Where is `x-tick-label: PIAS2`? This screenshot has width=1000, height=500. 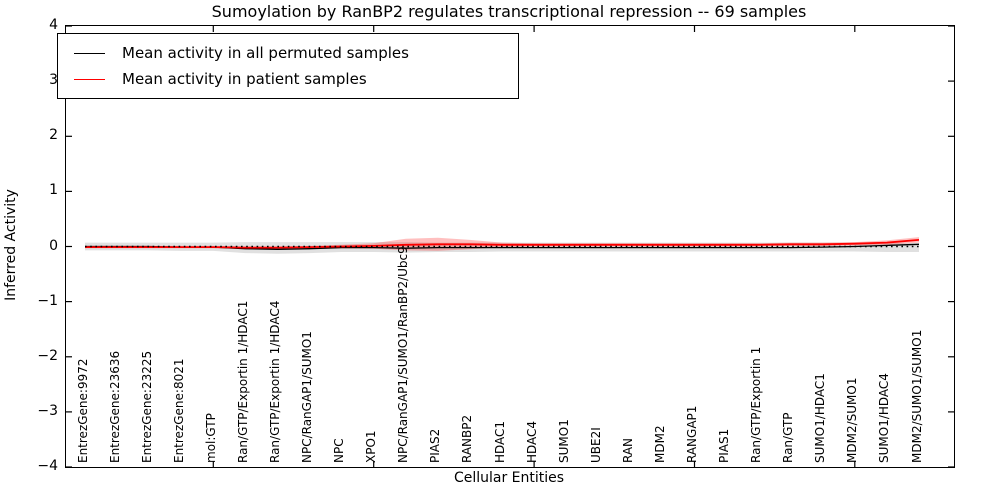 x-tick-label: PIAS2 is located at coordinates (435, 445).